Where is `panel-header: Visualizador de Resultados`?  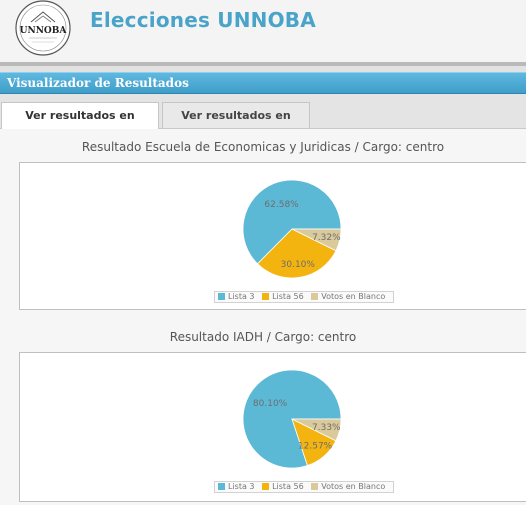
panel-header: Visualizador de Resultados is located at coordinates (263, 83).